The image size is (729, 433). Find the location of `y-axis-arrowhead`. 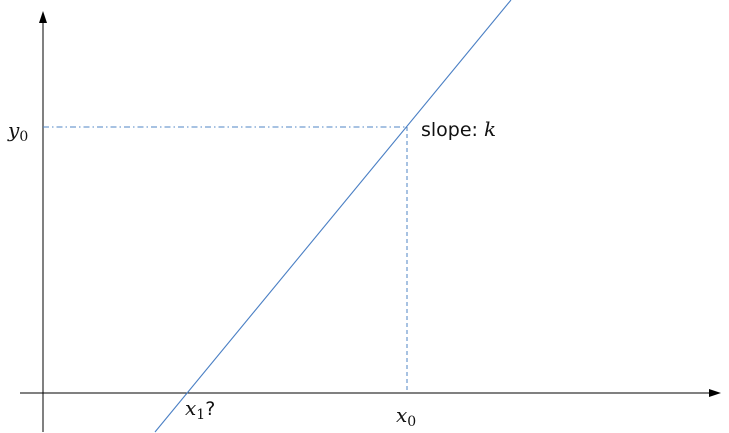

y-axis-arrowhead is located at coordinates (43, 17).